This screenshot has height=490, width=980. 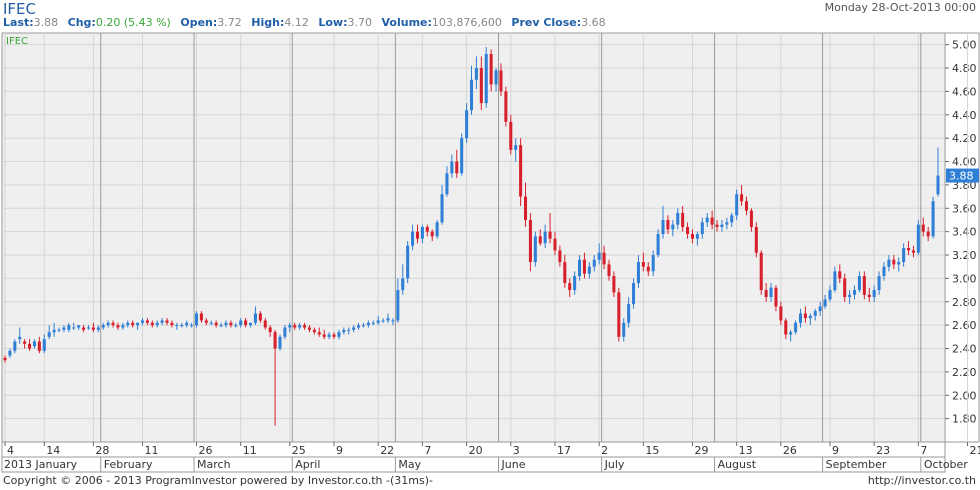 I want to click on month-label: May, so click(x=409, y=464).